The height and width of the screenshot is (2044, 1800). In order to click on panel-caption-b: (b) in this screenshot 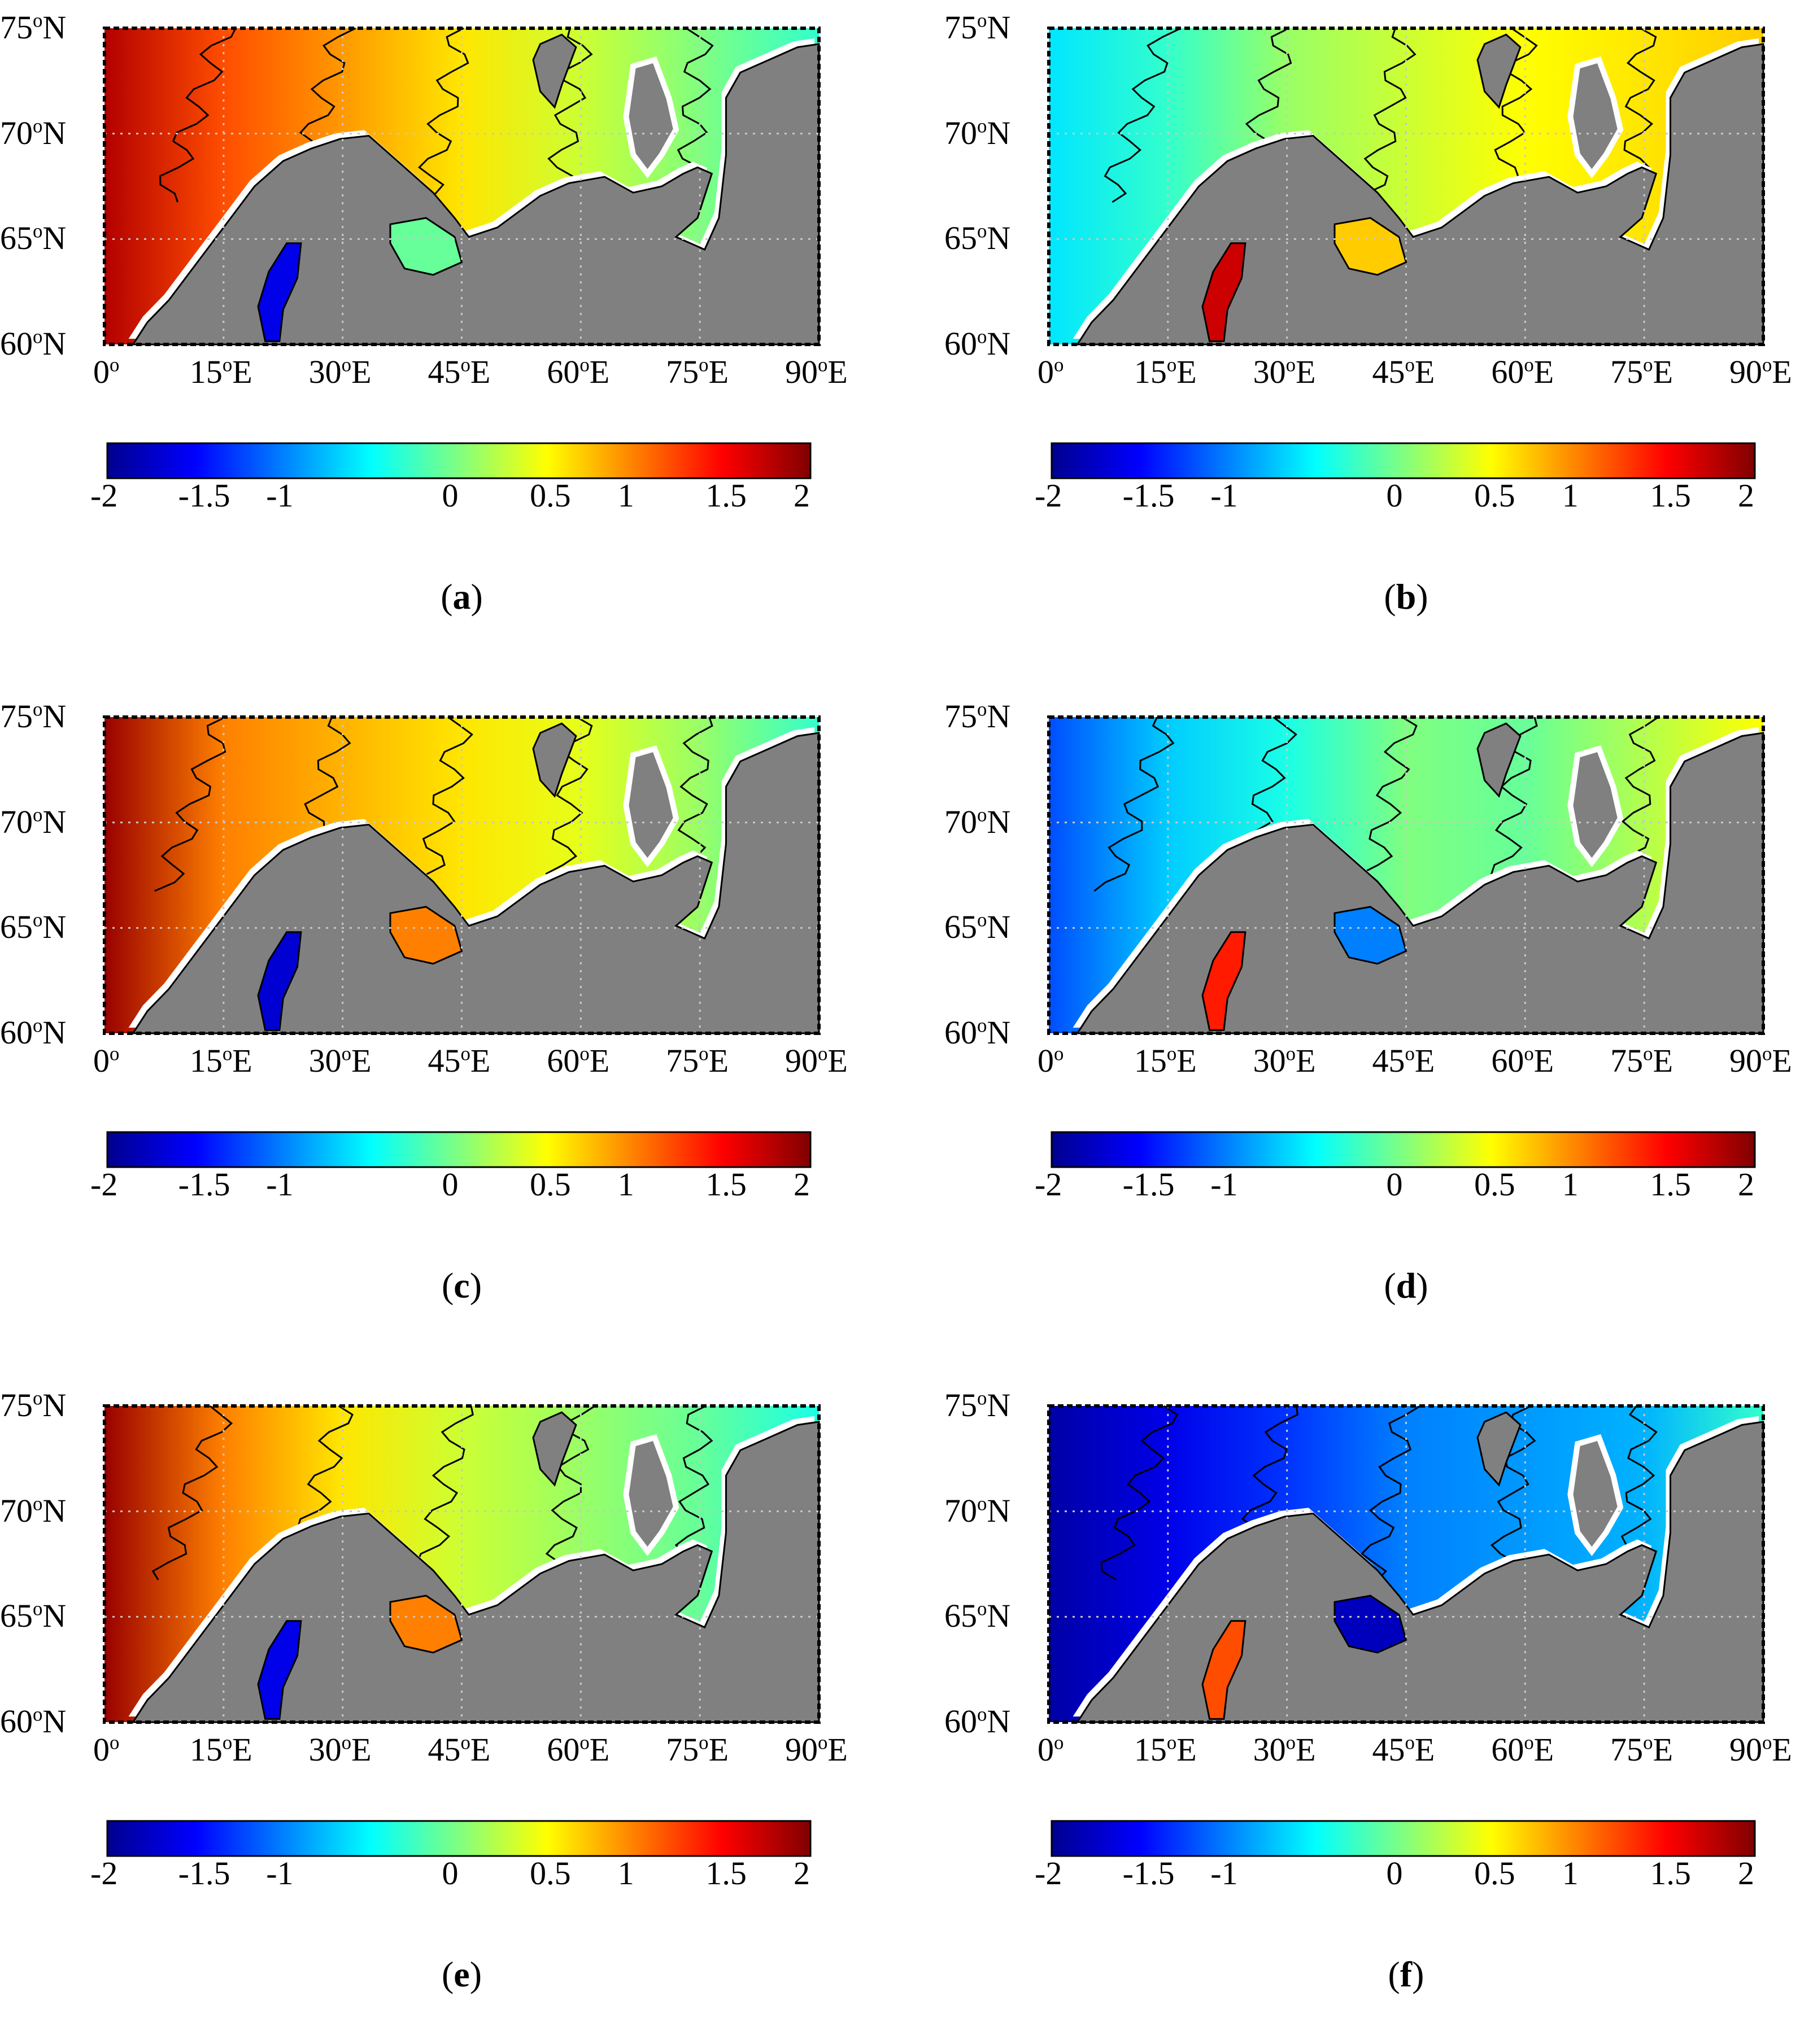, I will do `click(1406, 596)`.